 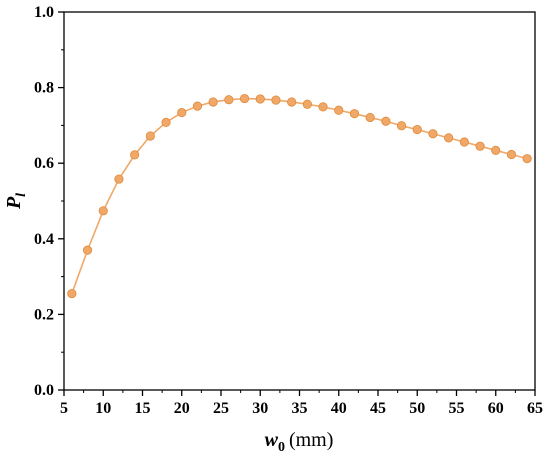 What do you see at coordinates (221, 408) in the screenshot?
I see `x-tick-label: 25` at bounding box center [221, 408].